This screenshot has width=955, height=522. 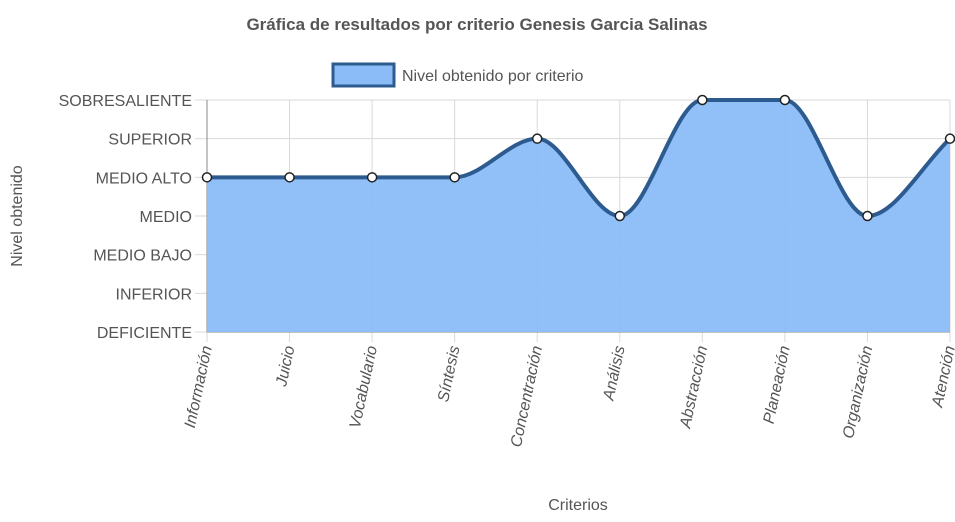 What do you see at coordinates (125, 101) in the screenshot?
I see `y-tick-label: SOBRESALIENTE` at bounding box center [125, 101].